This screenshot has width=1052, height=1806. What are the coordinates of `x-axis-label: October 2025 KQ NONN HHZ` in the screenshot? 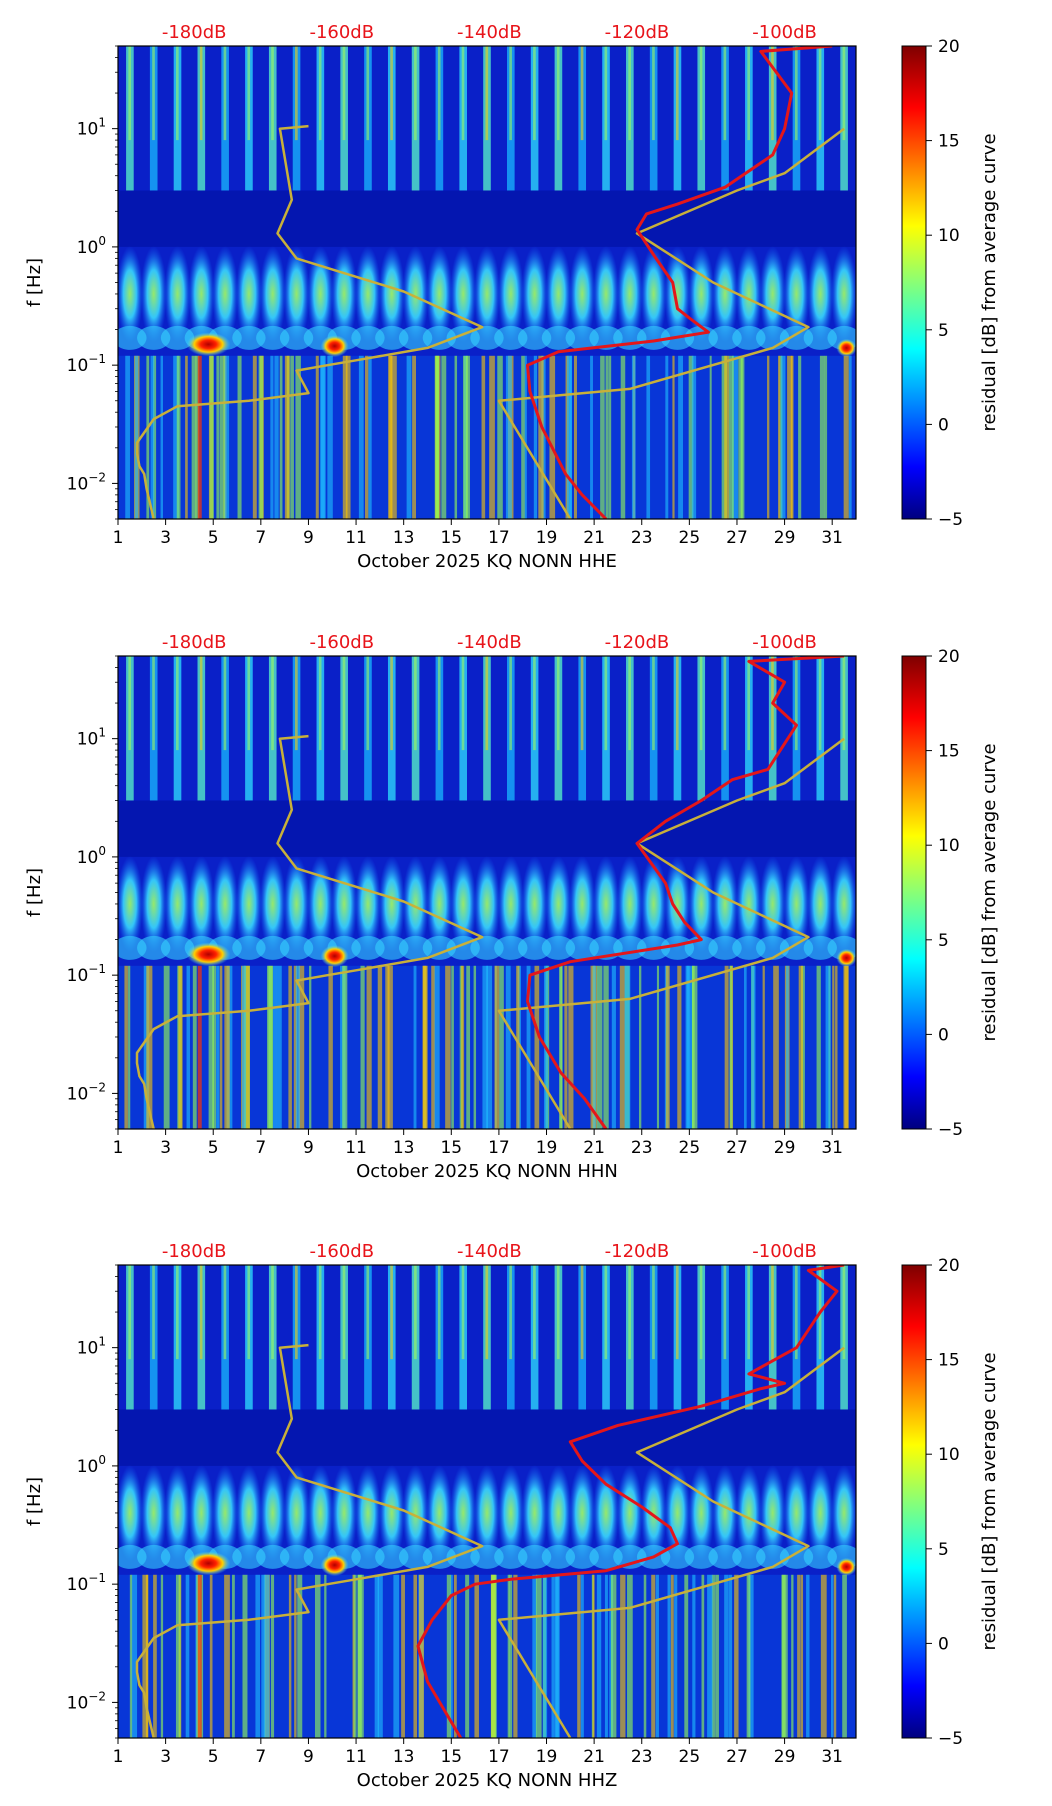 It's located at (487, 1780).